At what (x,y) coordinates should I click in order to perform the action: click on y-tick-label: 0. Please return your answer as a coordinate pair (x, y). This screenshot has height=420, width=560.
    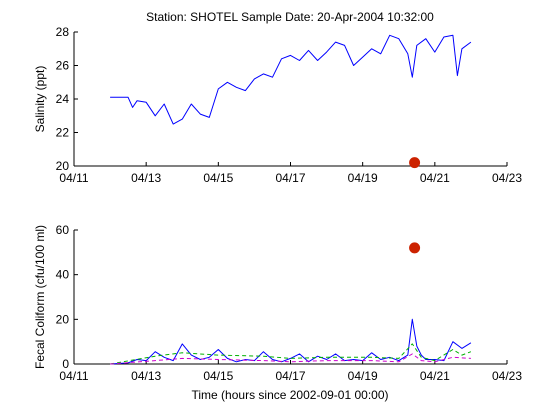
    Looking at the image, I should click on (65, 364).